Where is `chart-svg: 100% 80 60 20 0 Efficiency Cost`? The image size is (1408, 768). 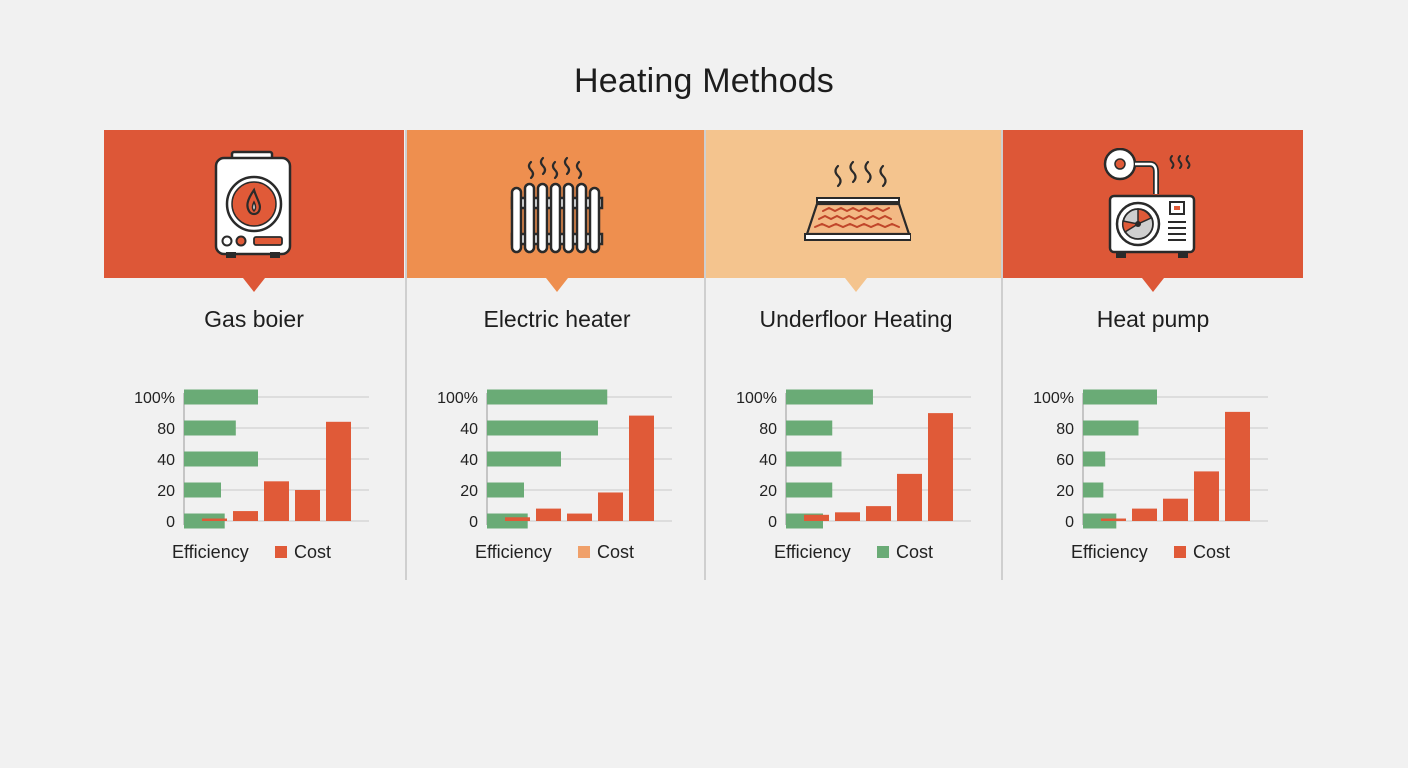 chart-svg: 100% 80 60 20 0 Efficiency Cost is located at coordinates (1150, 475).